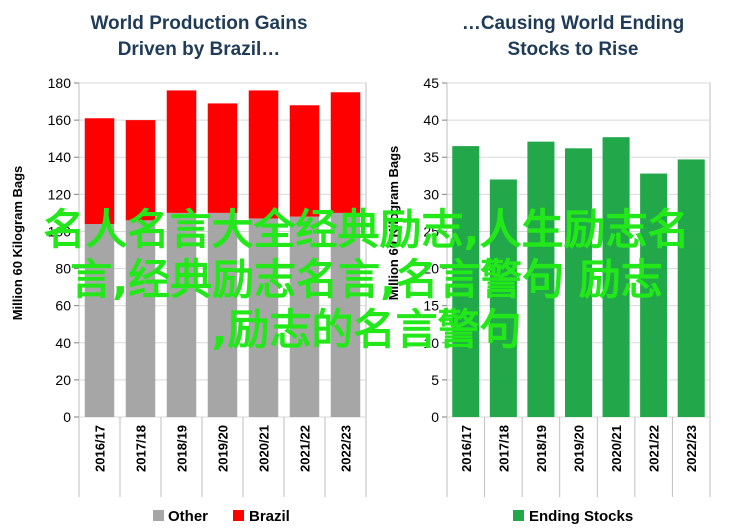  I want to click on right-y-tick-labels: 0 5 10 15 20 25 30 35 40 45, so click(431, 250).